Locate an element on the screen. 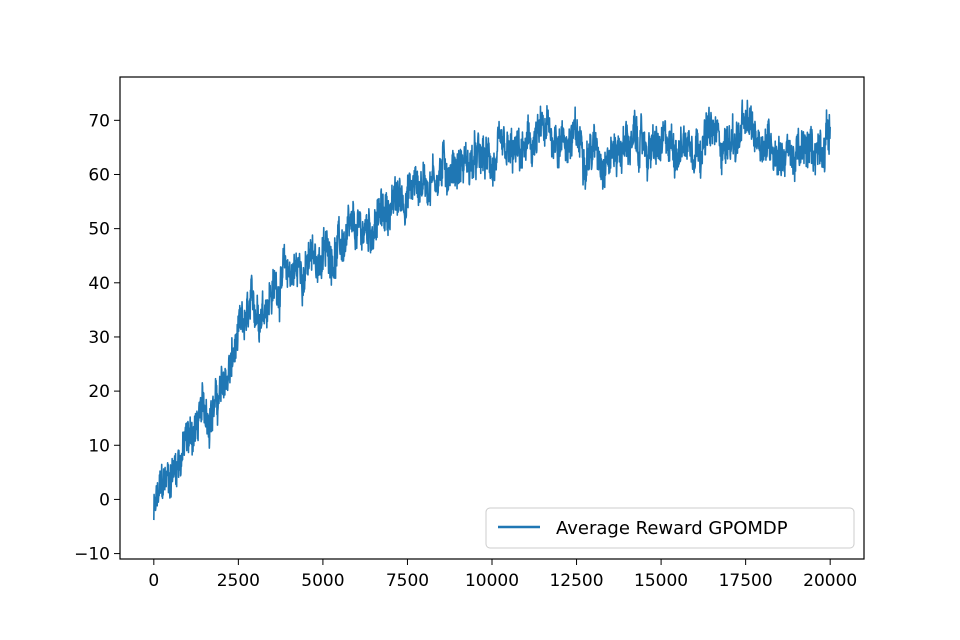 The height and width of the screenshot is (640, 960). x-tick-label: 17500 is located at coordinates (746, 581).